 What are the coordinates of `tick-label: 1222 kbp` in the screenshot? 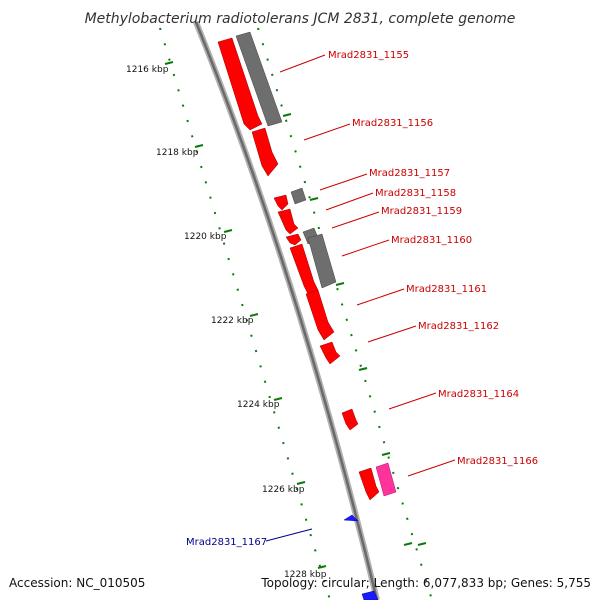 It's located at (232, 321).